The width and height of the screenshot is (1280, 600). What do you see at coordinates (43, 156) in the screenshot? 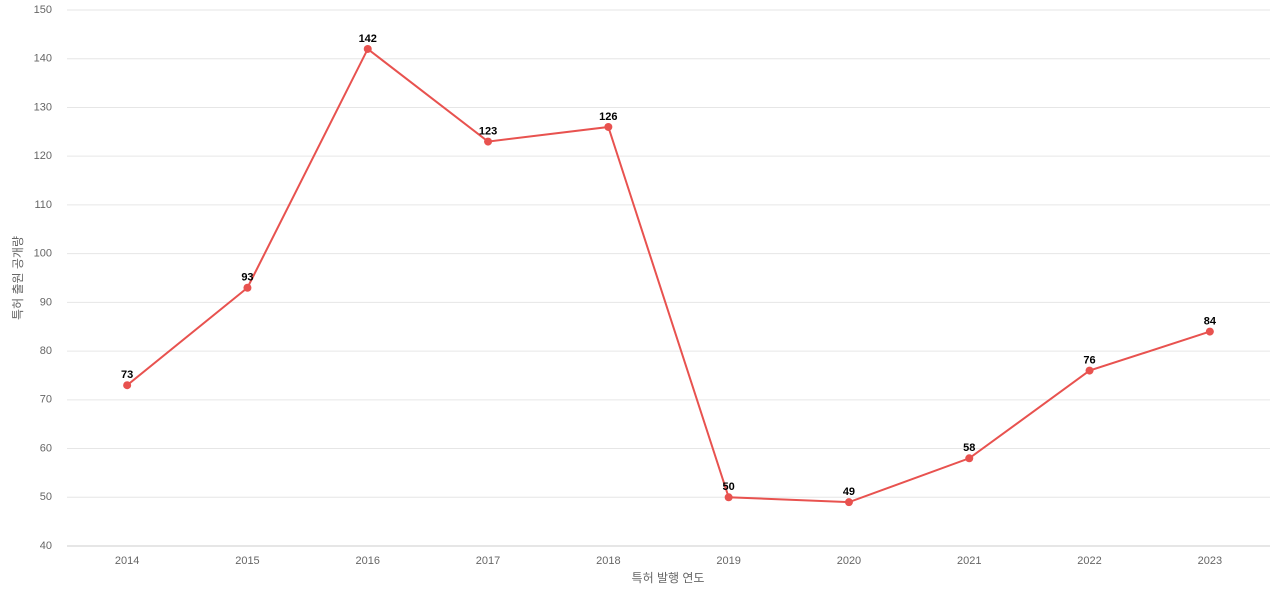
I see `y-tick-label: 120` at bounding box center [43, 156].